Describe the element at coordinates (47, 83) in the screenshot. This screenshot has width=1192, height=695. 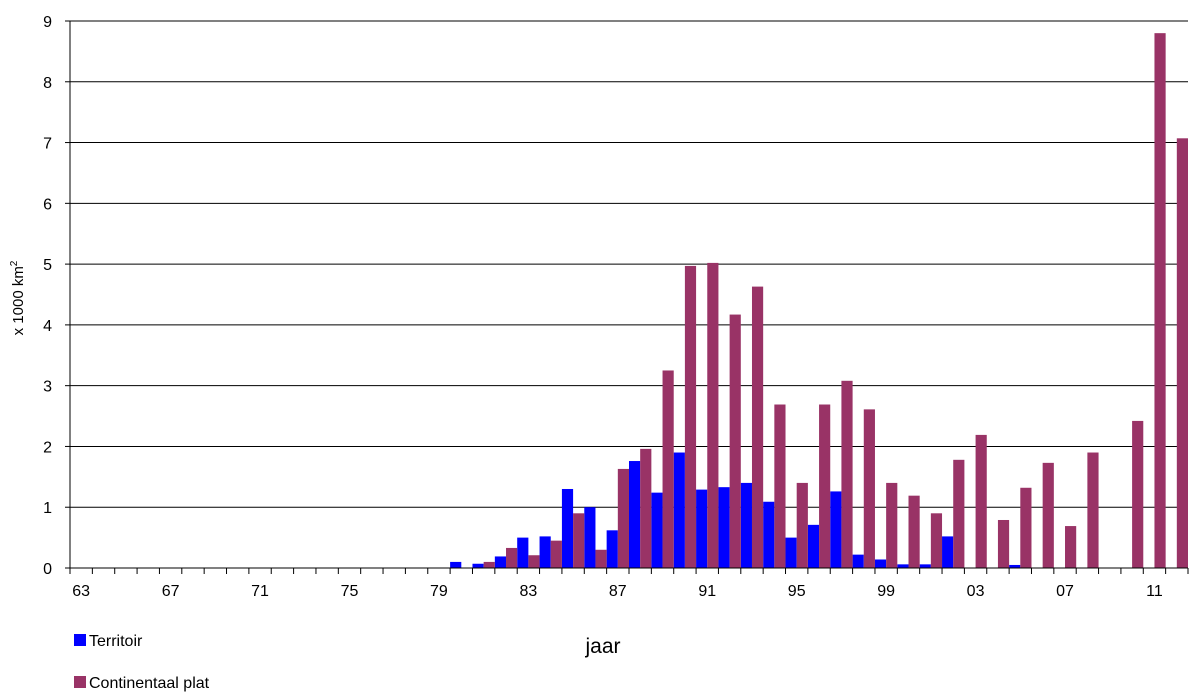
I see `y-tick-label: 8` at that location.